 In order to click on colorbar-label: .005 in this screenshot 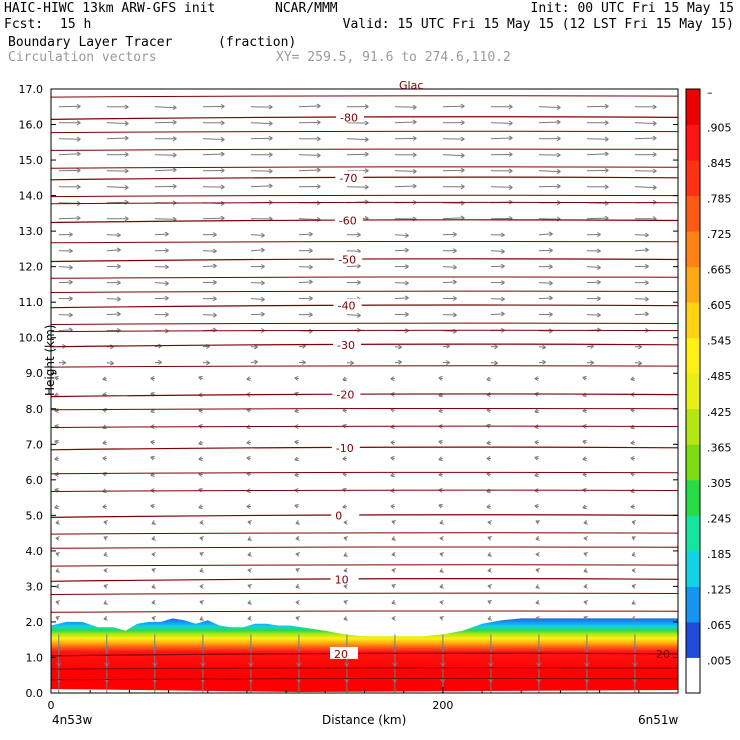, I will do `click(719, 661)`.